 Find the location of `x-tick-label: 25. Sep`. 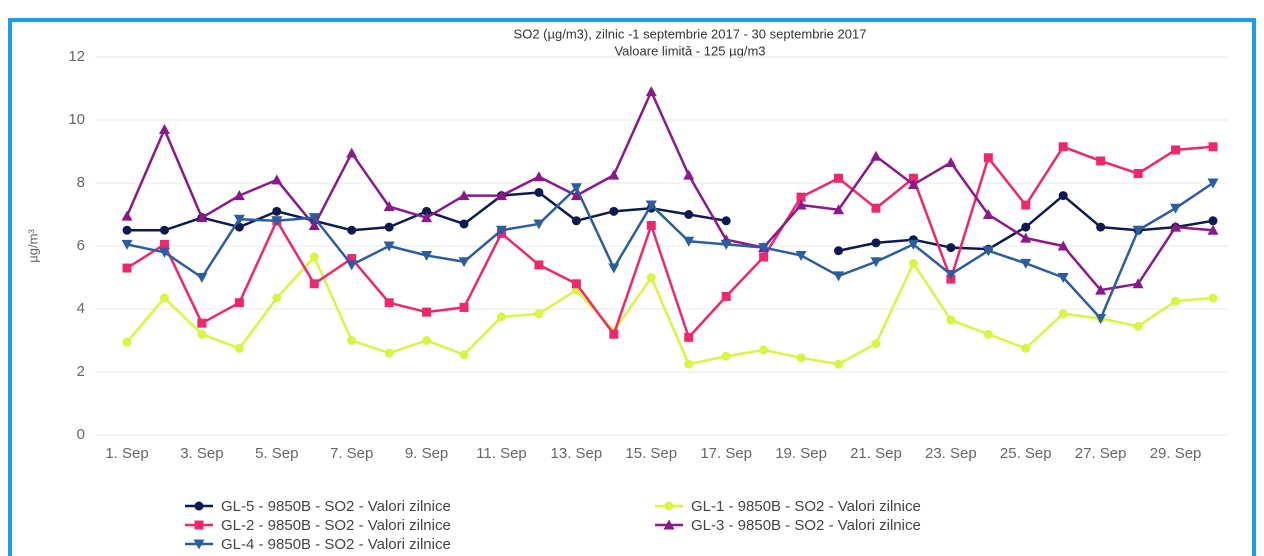

x-tick-label: 25. Sep is located at coordinates (1025, 453).